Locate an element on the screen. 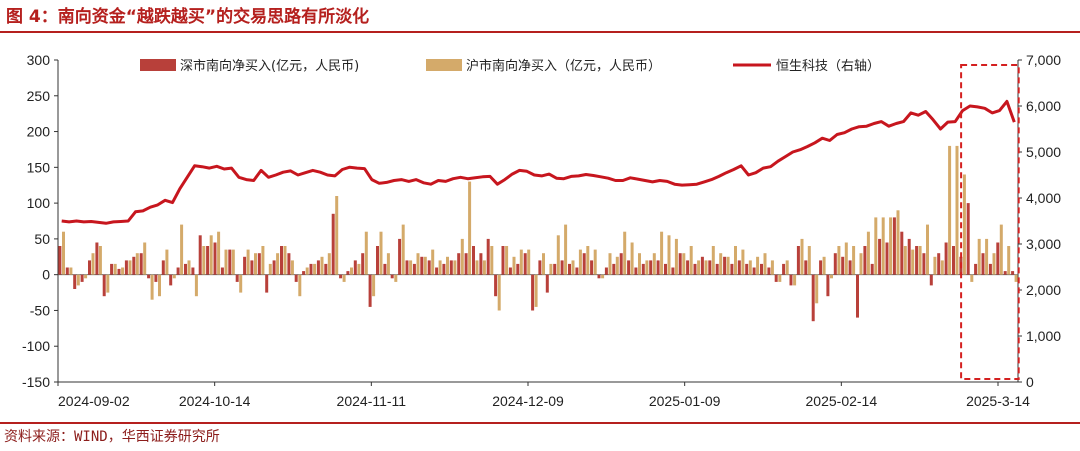  left-tick-label: 200 is located at coordinates (39, 132).